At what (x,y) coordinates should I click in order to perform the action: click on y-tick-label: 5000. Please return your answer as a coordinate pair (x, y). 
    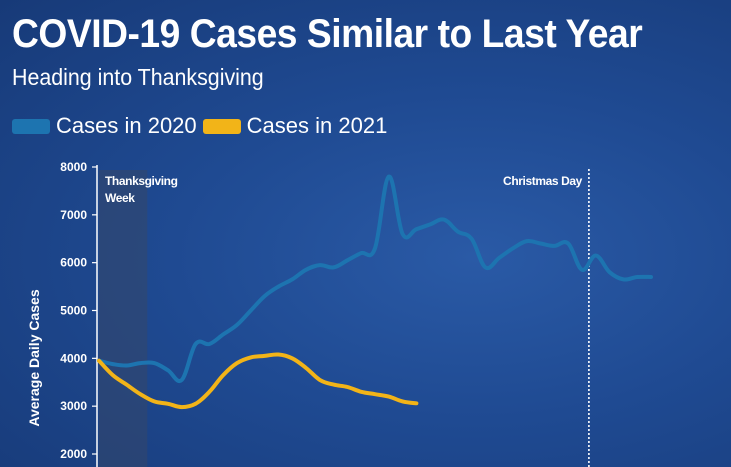
    Looking at the image, I should click on (73, 311).